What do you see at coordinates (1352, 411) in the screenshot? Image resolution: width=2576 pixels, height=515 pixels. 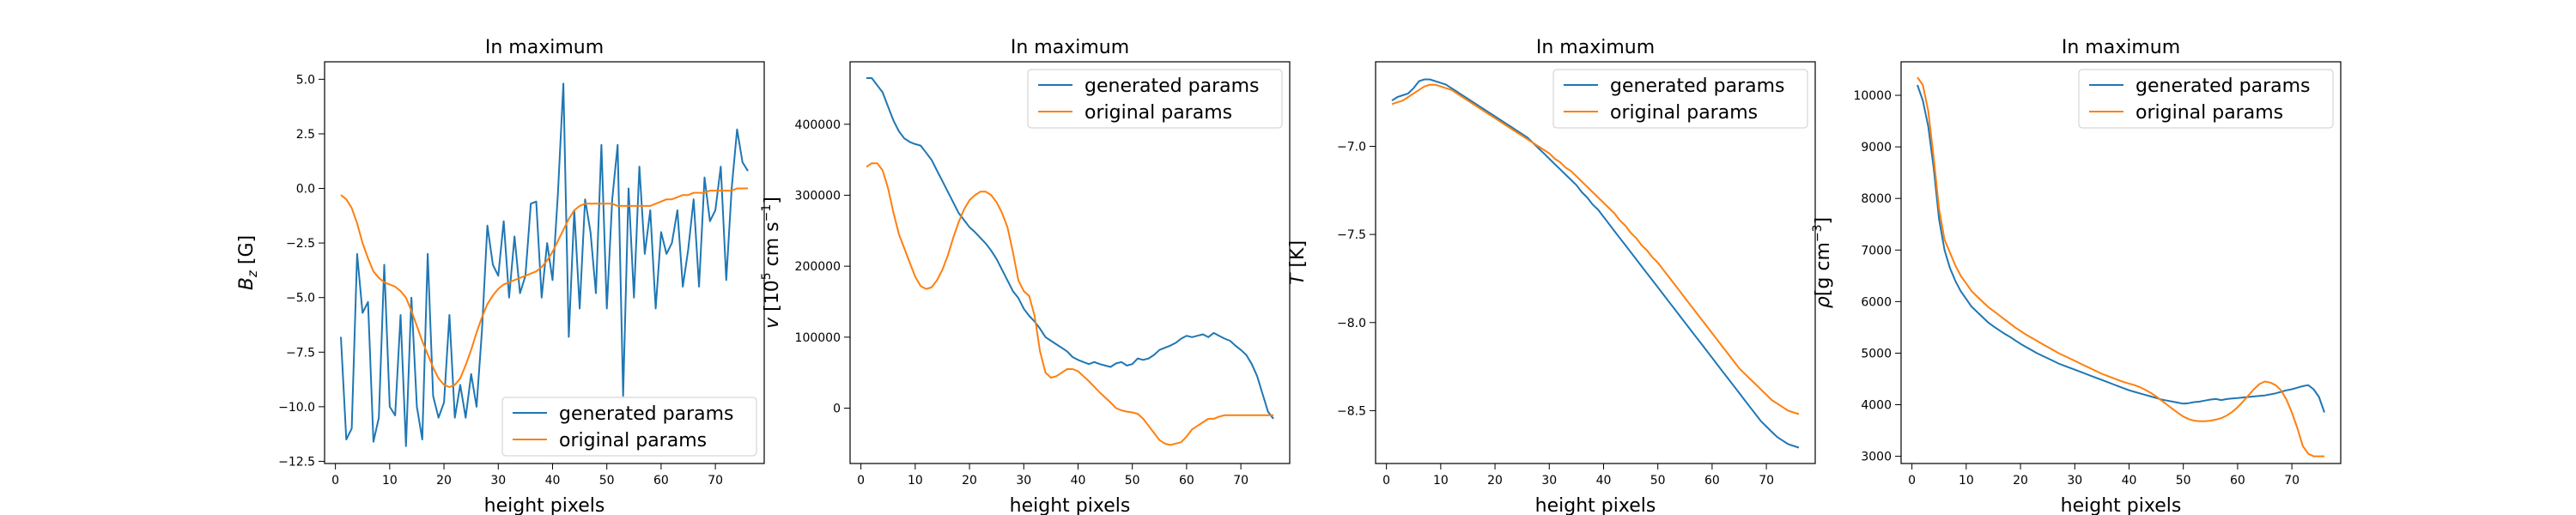 I see `y-tick-label: −8.5` at bounding box center [1352, 411].